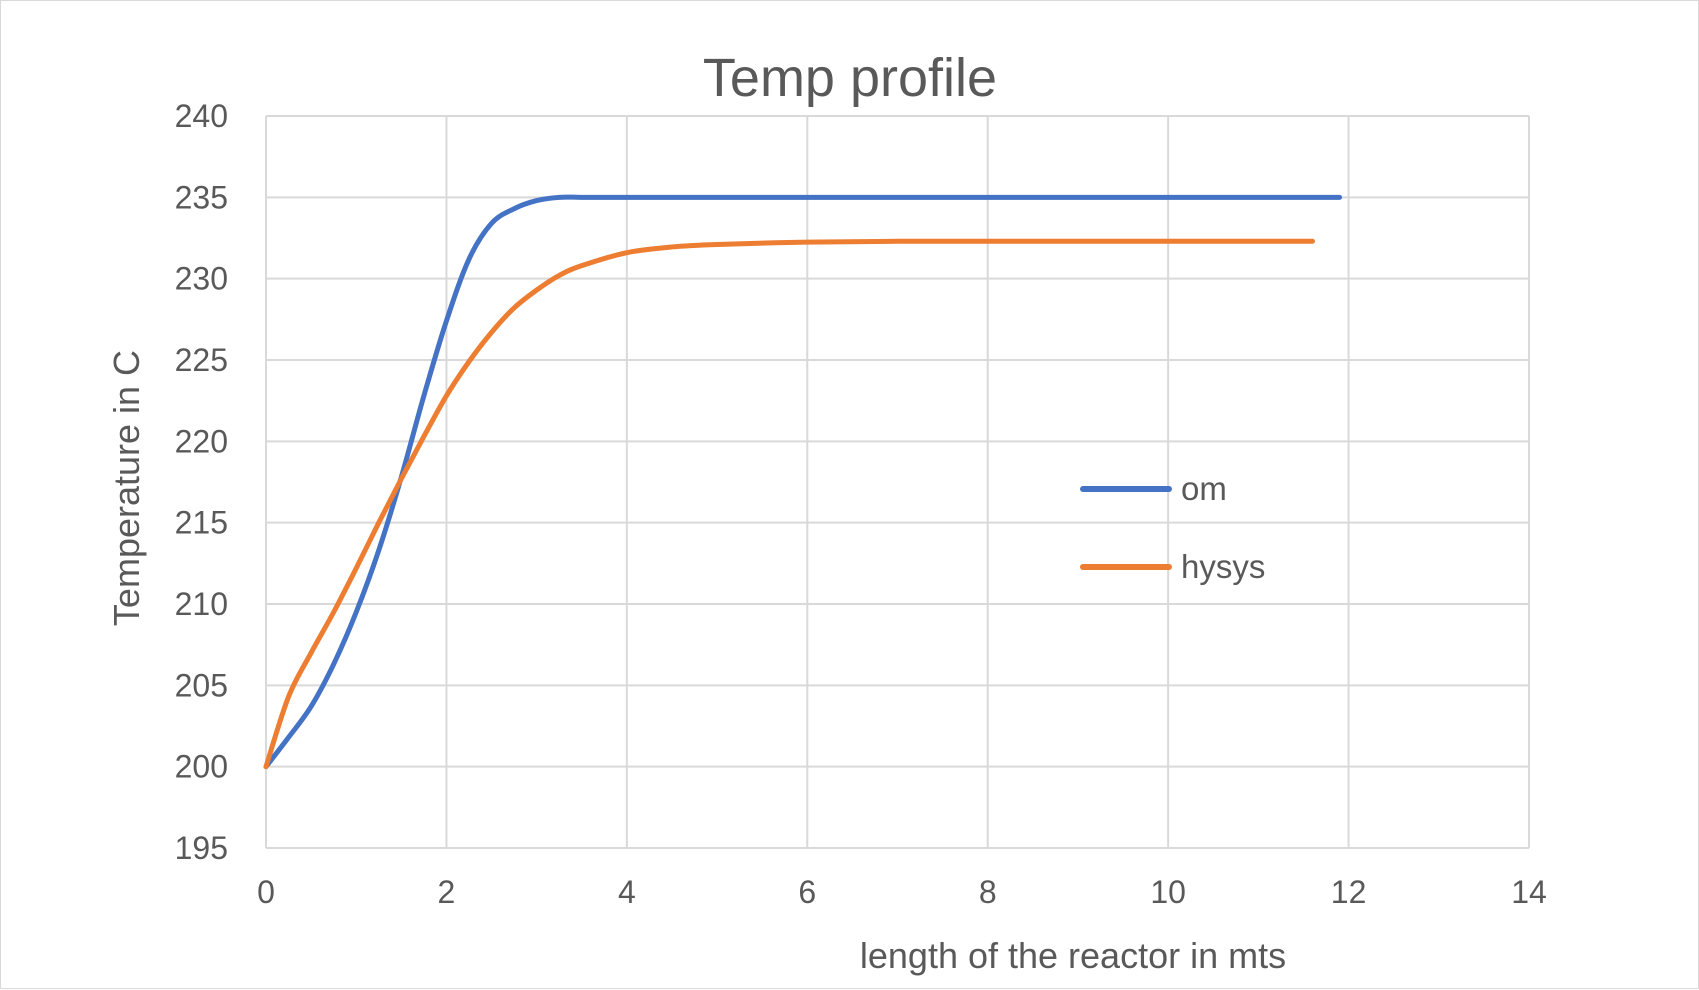  I want to click on y-tick-label: 195, so click(201, 848).